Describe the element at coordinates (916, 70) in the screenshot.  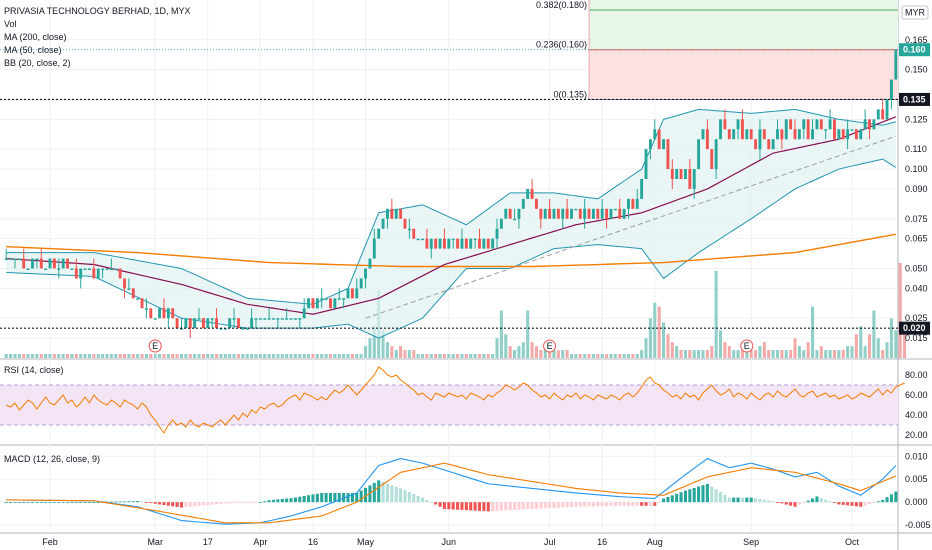
I see `price-tick: 0.150` at that location.